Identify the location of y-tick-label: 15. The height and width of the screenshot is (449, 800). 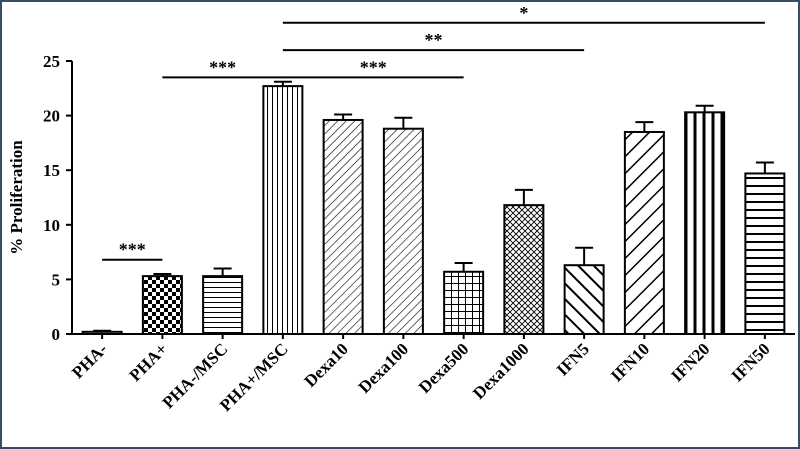
(51, 170).